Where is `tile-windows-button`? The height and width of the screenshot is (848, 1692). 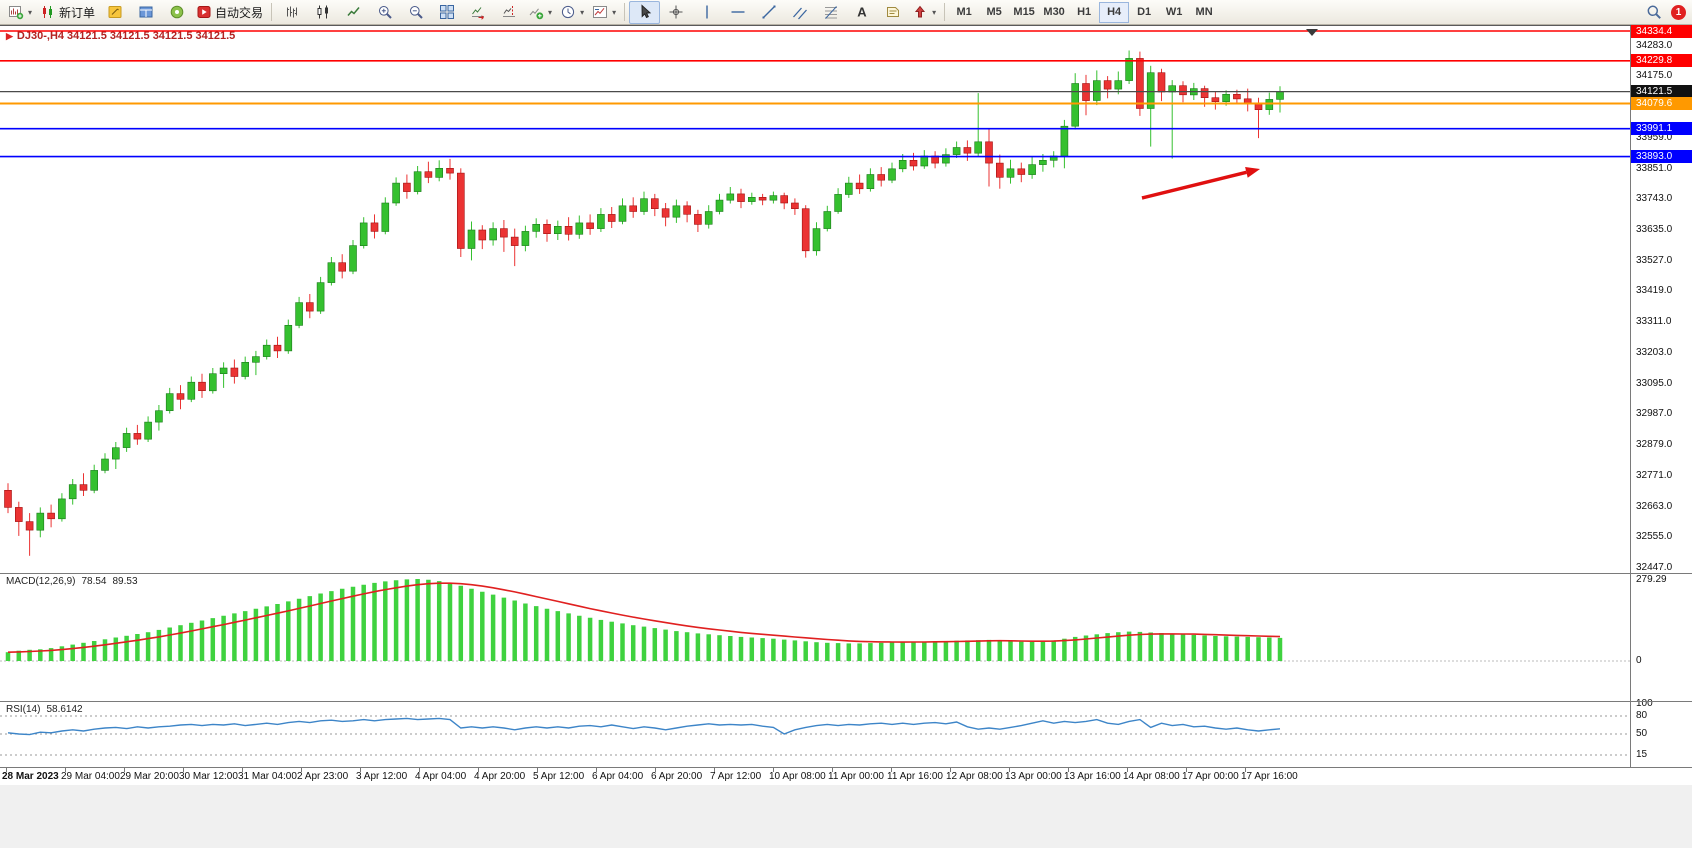
tile-windows-button is located at coordinates (446, 12).